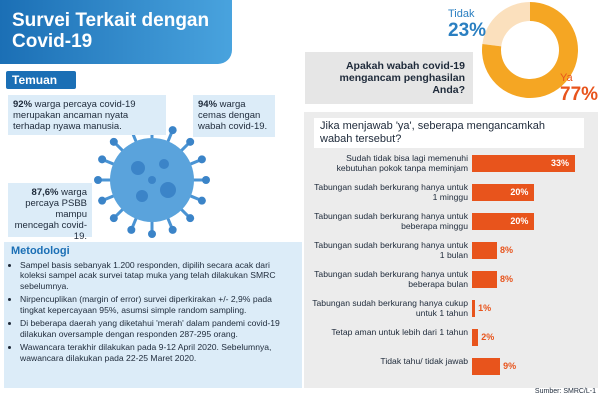 The width and height of the screenshot is (600, 400). What do you see at coordinates (40, 251) in the screenshot?
I see `methodology-title: Metodologi` at bounding box center [40, 251].